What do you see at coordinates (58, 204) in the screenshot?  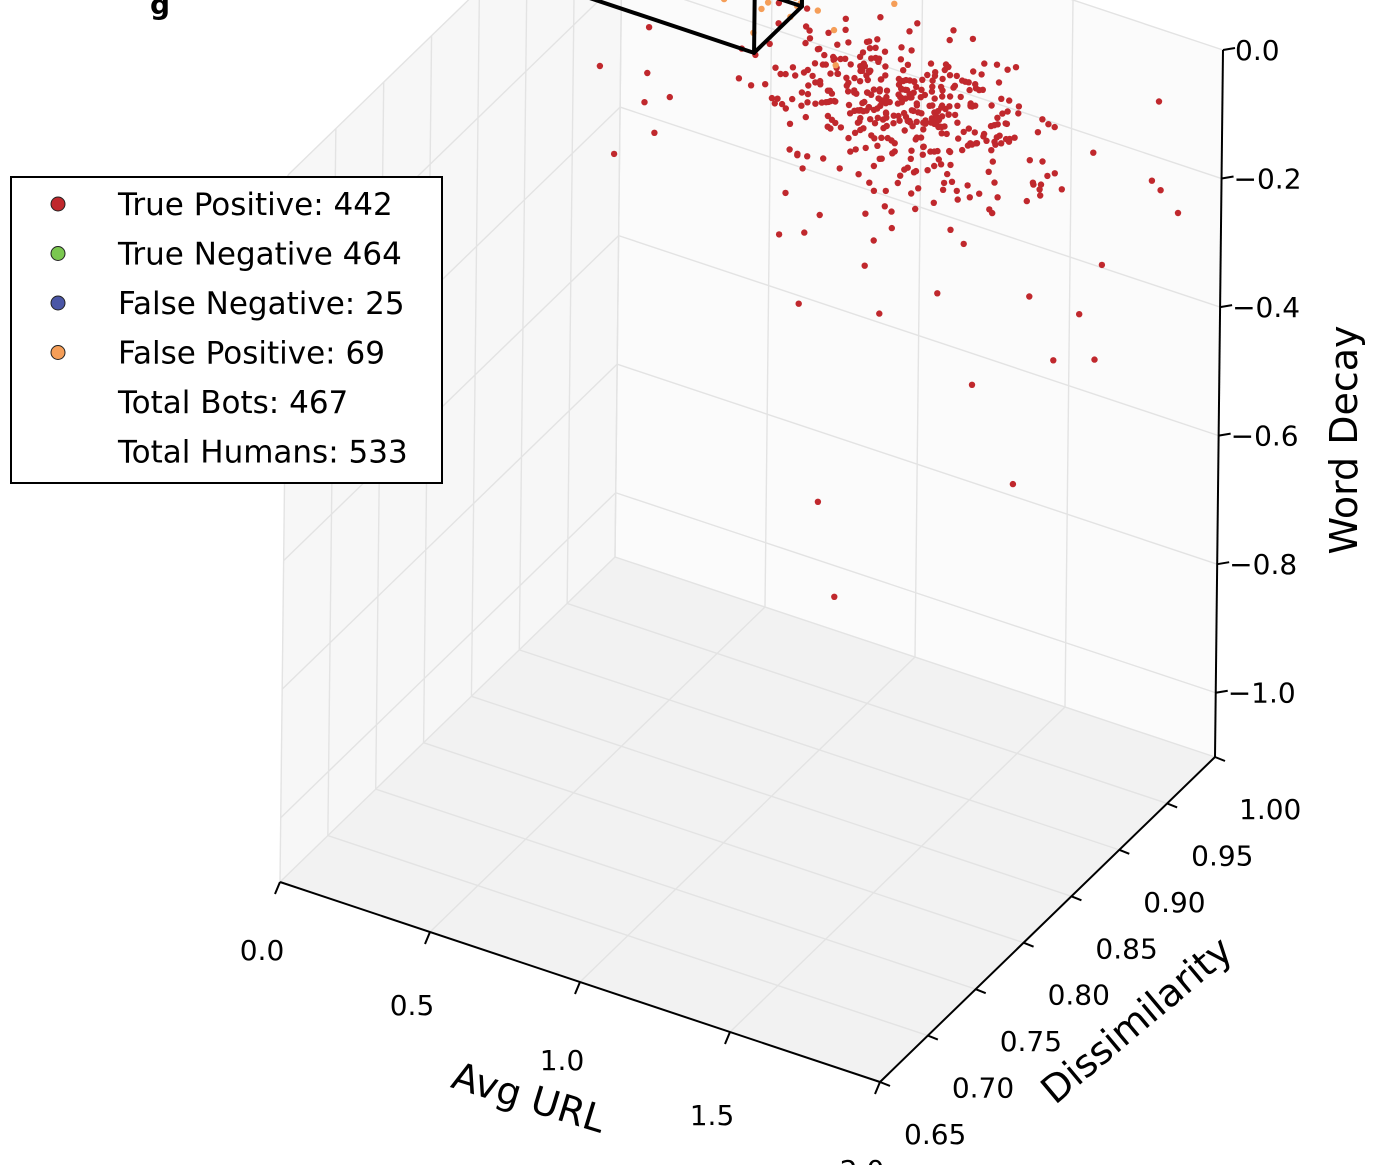 I see `legend-marker` at bounding box center [58, 204].